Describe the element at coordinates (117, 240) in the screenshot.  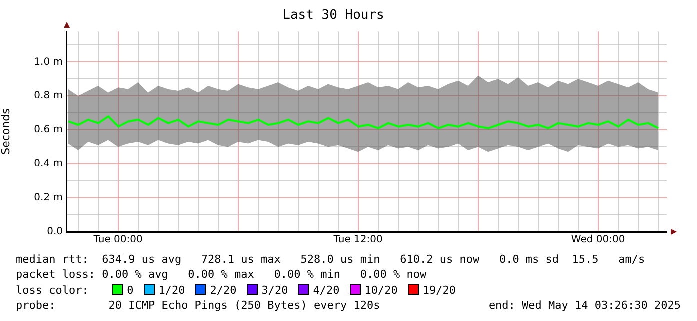
I see `x-tick-label: Tue 00:00` at that location.